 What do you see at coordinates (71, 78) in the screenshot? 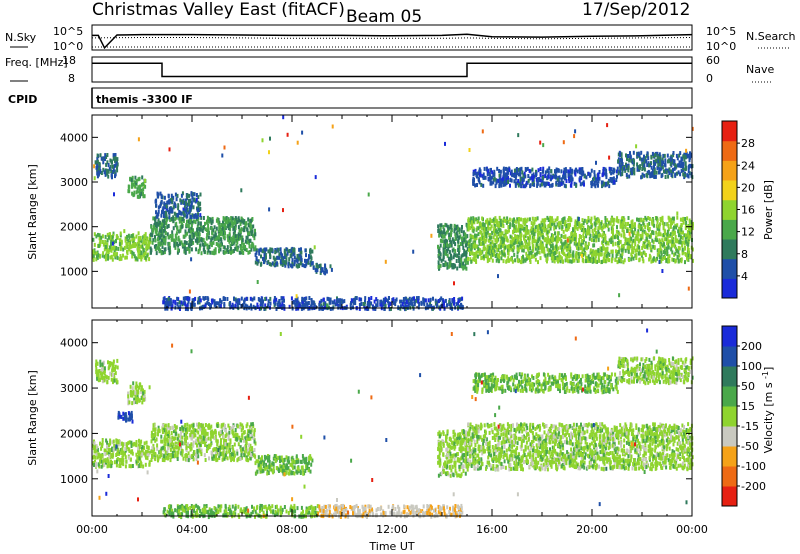
I see `frequency-left-tick-bottom: 8` at bounding box center [71, 78].